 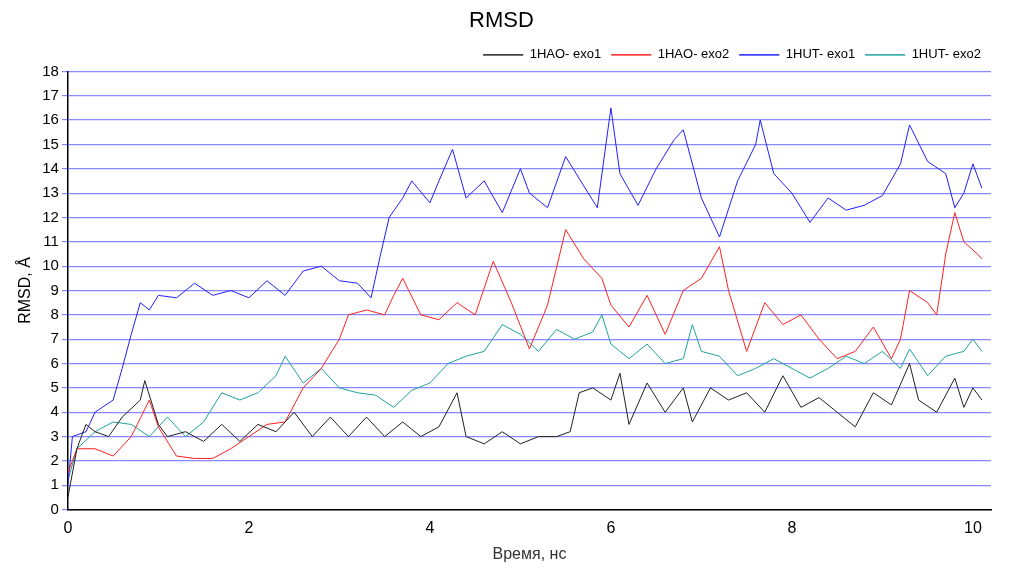 What do you see at coordinates (50, 265) in the screenshot?
I see `y-tick-label: 10` at bounding box center [50, 265].